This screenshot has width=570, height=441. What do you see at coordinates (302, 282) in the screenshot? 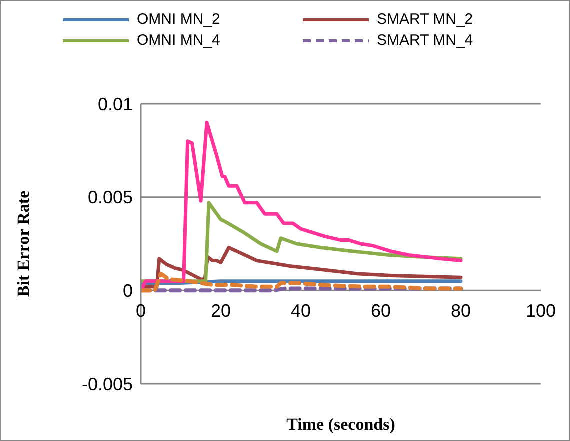
I see `line-series` at bounding box center [302, 282].